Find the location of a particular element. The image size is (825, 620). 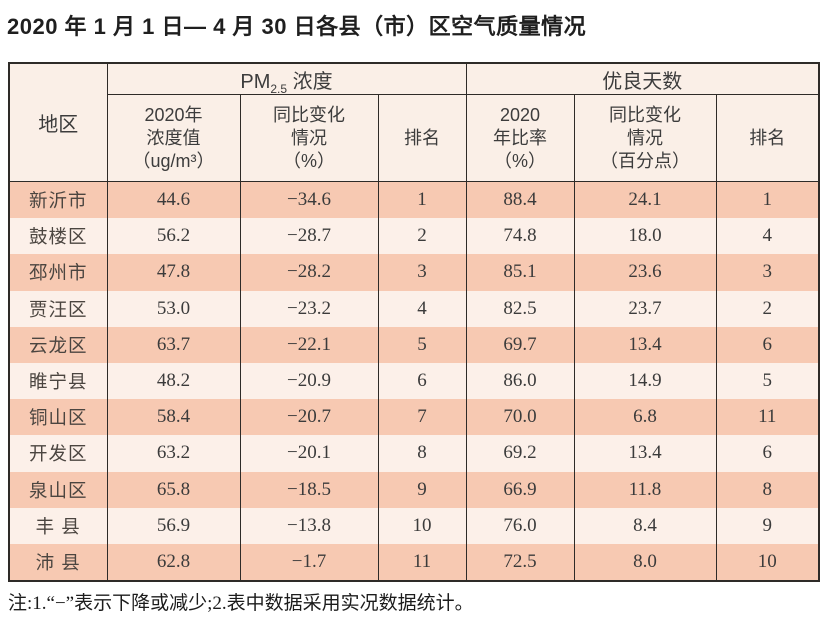

table-row: 云龙区 63.7 −22.1 5 69.7 13.4 6 is located at coordinates (414, 344).